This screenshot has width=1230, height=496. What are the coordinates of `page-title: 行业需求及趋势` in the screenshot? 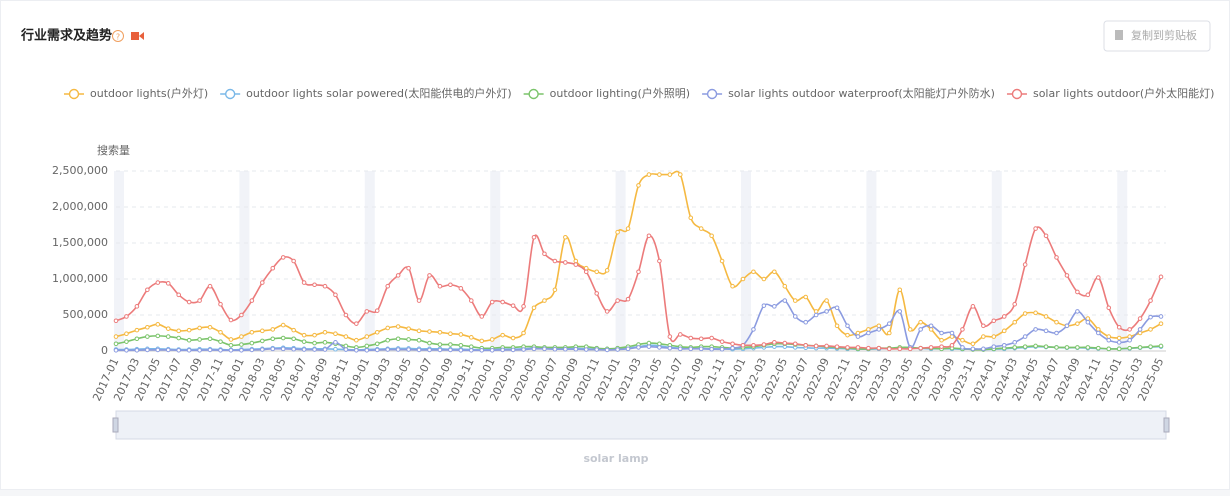 It's located at (66, 36).